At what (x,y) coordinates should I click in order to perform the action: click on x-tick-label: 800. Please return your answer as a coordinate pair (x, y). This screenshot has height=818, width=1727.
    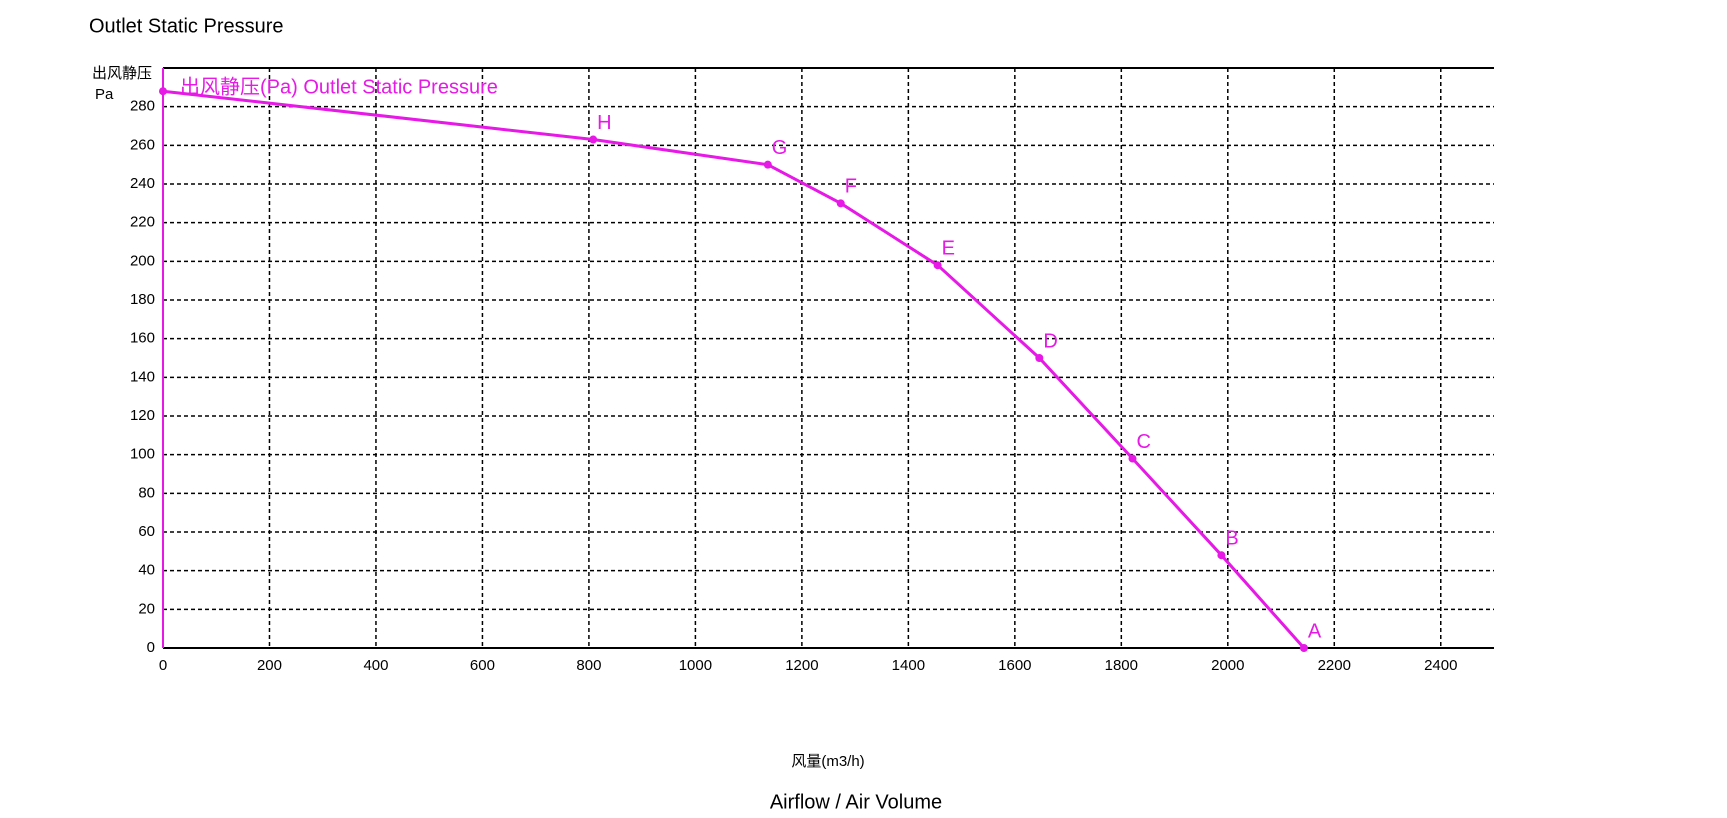
    Looking at the image, I should click on (588, 665).